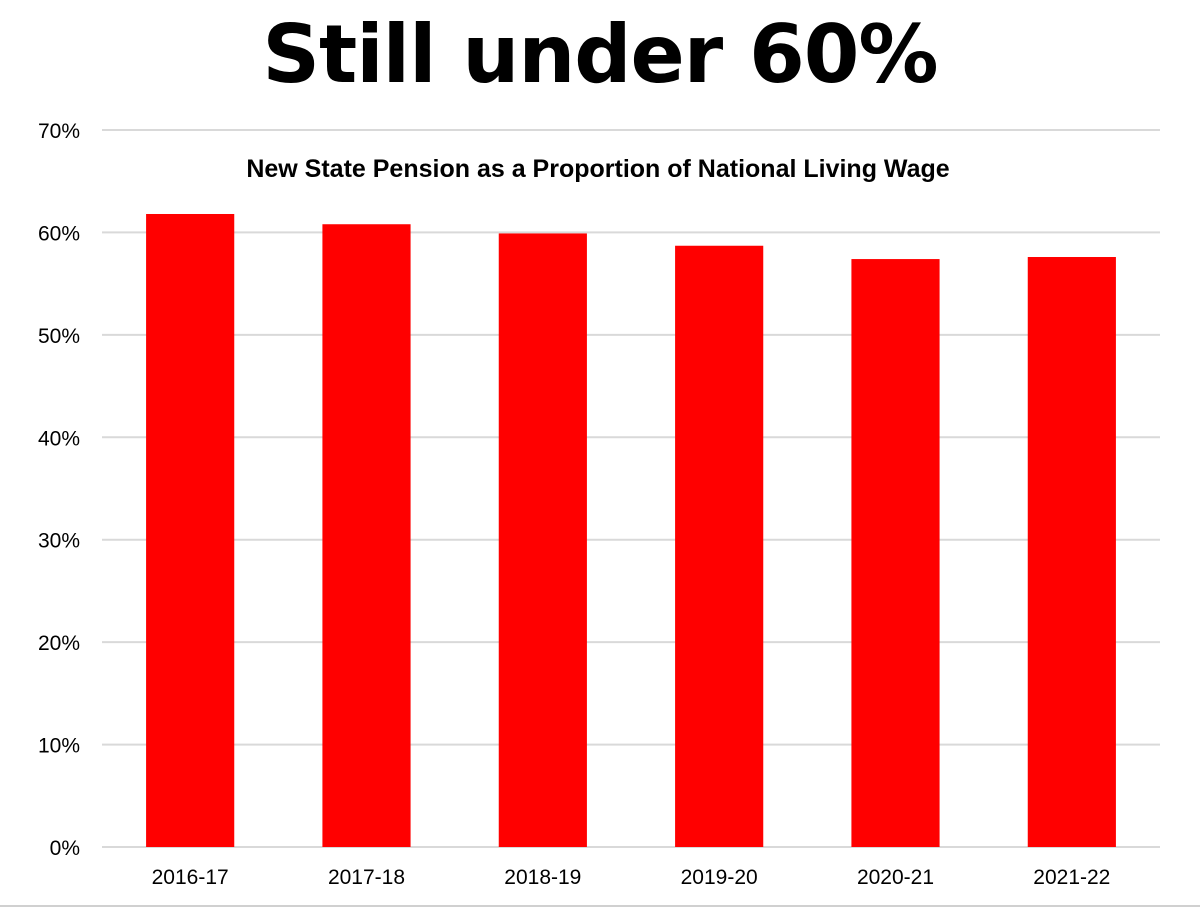  What do you see at coordinates (895, 877) in the screenshot?
I see `x-tick-label: 2020-21` at bounding box center [895, 877].